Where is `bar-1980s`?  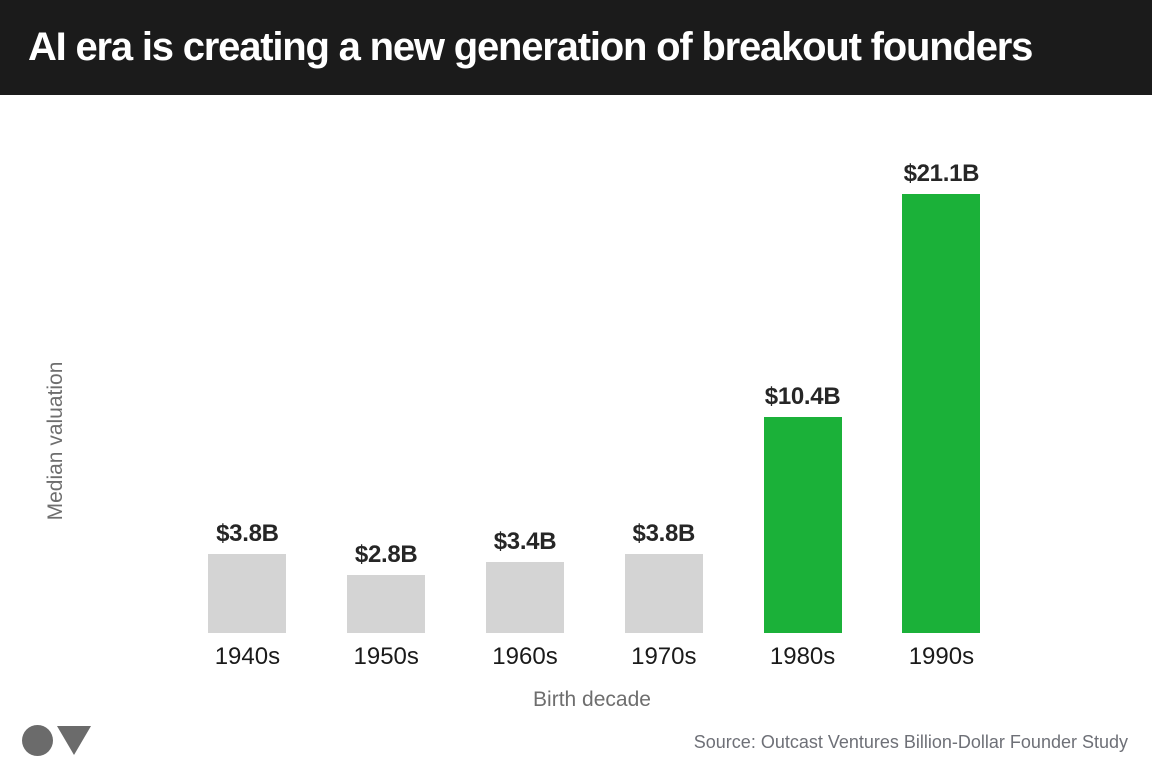
bar-1980s is located at coordinates (802, 524).